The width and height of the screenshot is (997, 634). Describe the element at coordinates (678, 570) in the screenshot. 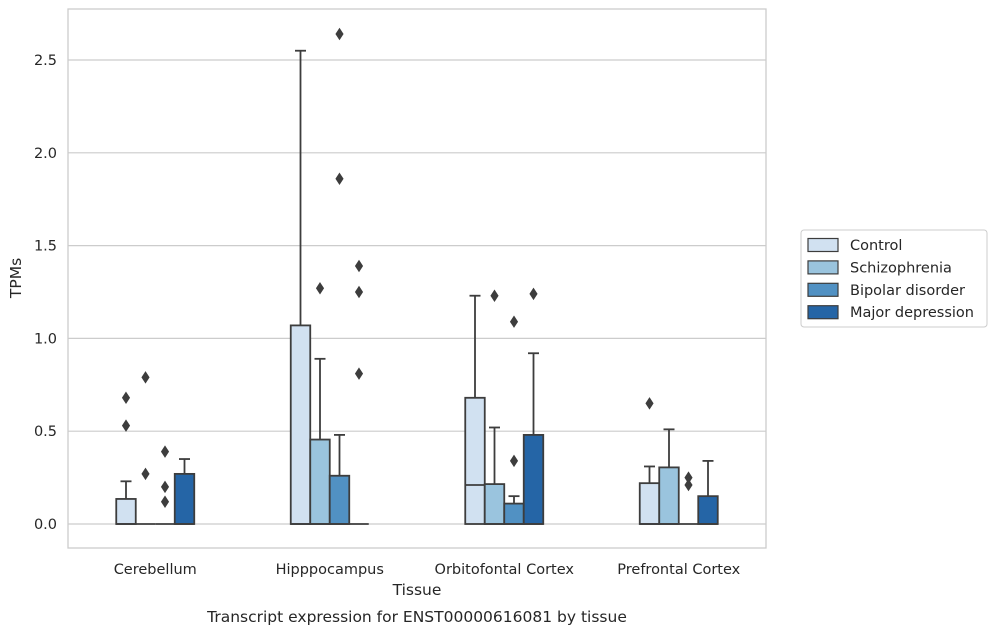

I see `x-tick-label: Prefrontal Cortex` at that location.